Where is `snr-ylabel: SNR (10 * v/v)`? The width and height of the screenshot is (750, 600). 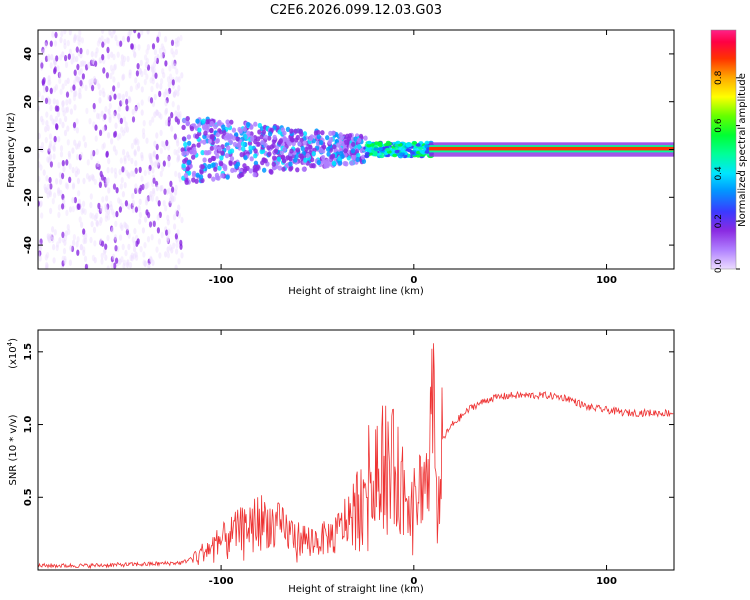 snr-ylabel: SNR (10 * v/v) is located at coordinates (13, 449).